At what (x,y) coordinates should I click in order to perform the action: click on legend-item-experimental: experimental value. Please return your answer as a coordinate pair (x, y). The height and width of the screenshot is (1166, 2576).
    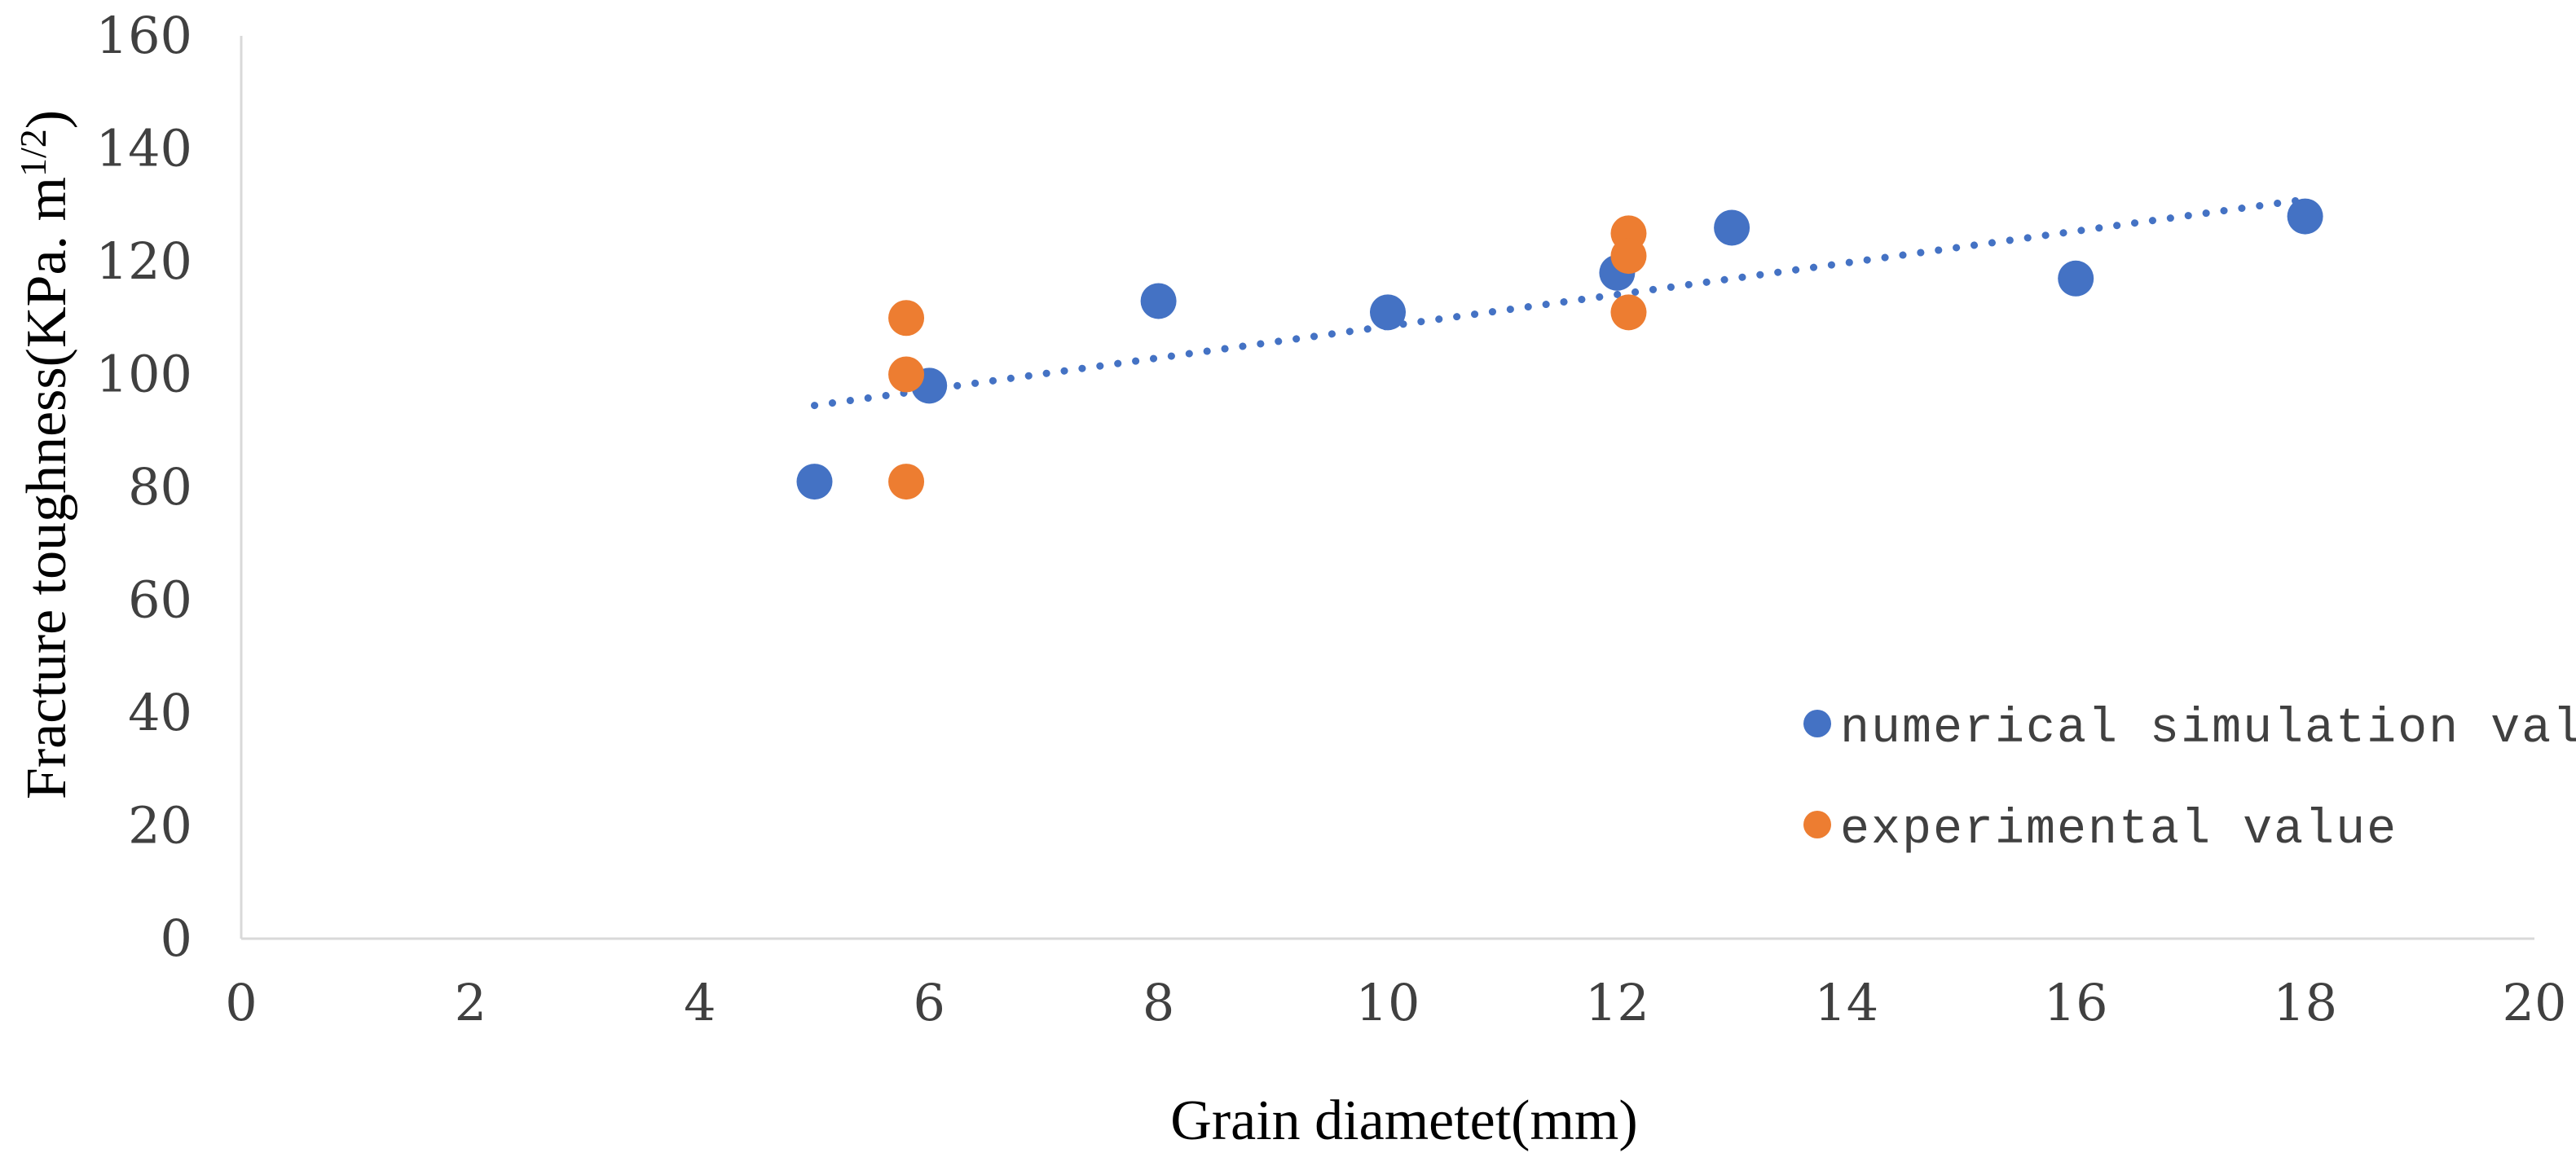
    Looking at the image, I should click on (2100, 830).